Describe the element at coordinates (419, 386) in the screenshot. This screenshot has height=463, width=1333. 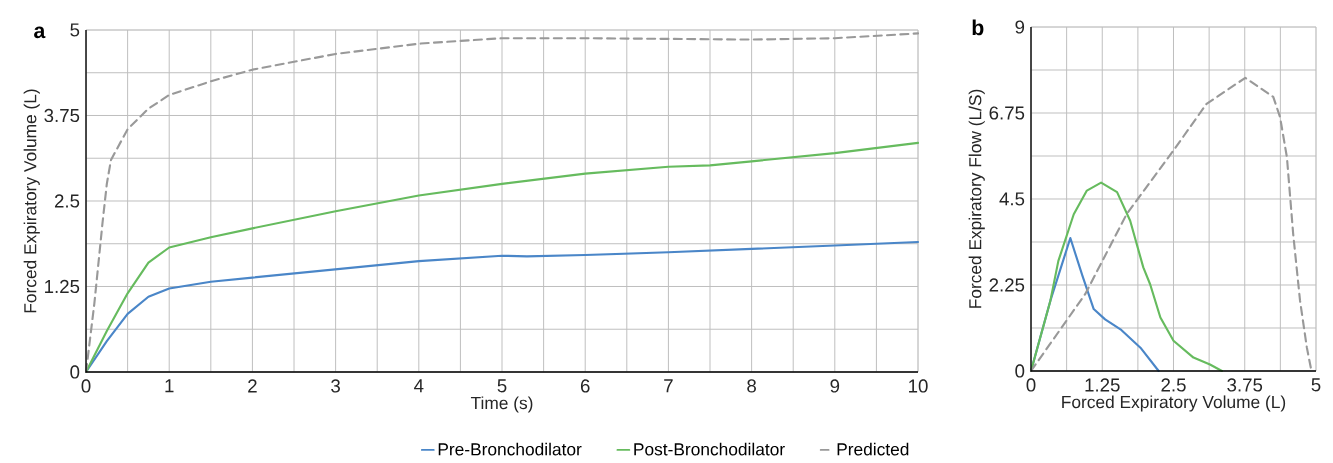
I see `x-tick-label: 4` at that location.